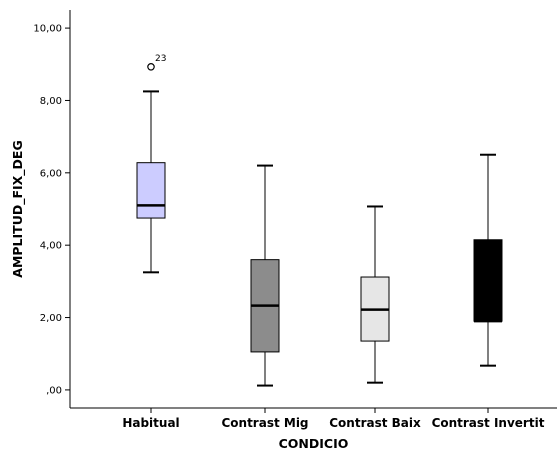 The image size is (559, 455). What do you see at coordinates (151, 67) in the screenshot?
I see `outlier-point` at bounding box center [151, 67].